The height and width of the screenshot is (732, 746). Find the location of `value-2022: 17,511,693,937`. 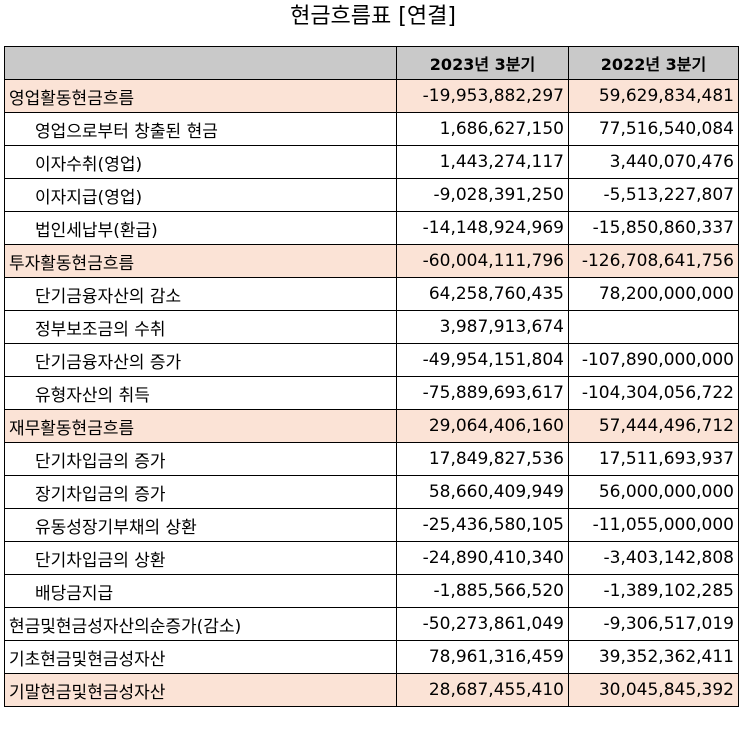

value-2022: 17,511,693,937 is located at coordinates (653, 459).